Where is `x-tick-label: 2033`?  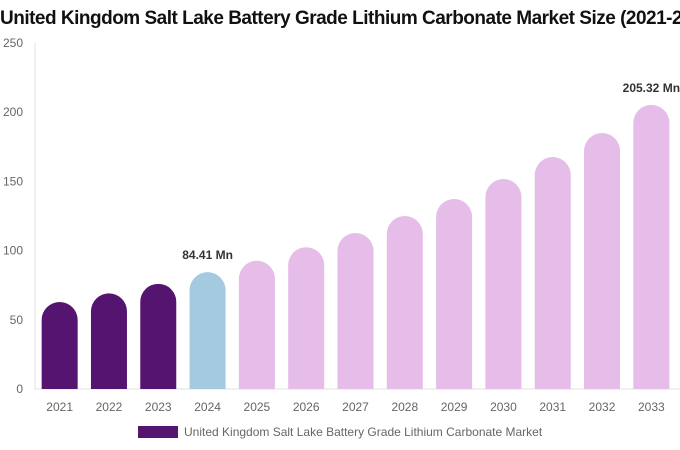 x-tick-label: 2033 is located at coordinates (651, 407).